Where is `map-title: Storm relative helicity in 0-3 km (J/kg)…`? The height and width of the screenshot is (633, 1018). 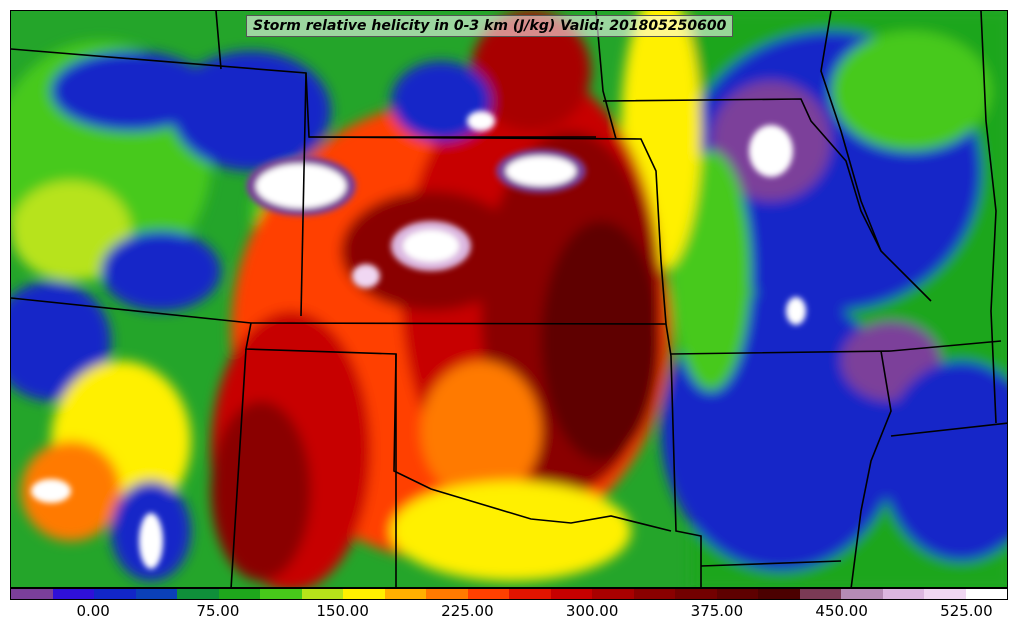
map-title: Storm relative helicity in 0-3 km (J/kg)… is located at coordinates (490, 26).